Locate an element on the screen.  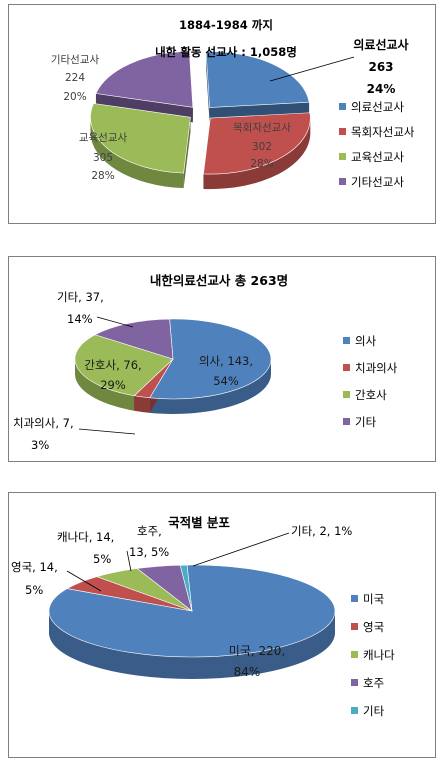
c3-label-name-4: 기타, 2, 1% is located at coordinates (321, 531).